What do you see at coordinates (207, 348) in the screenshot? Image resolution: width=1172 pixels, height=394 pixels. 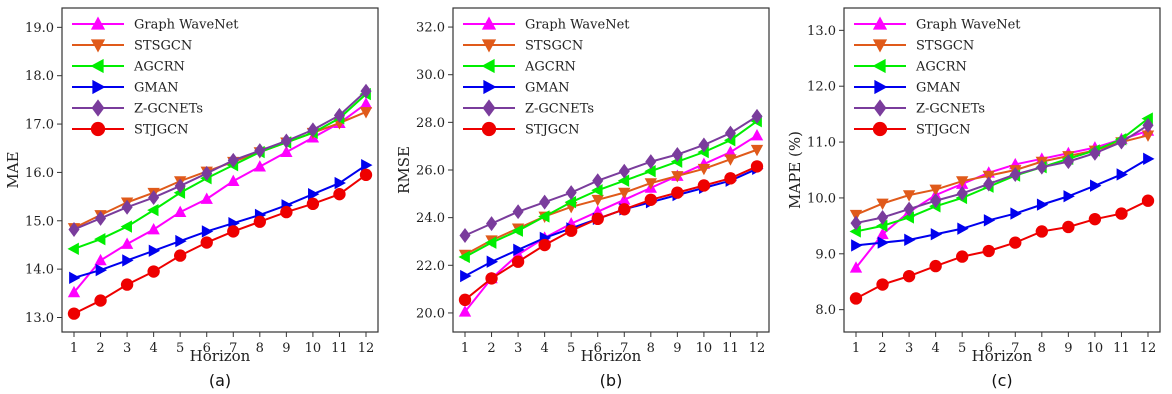 I see `x-tick-label: 6` at bounding box center [207, 348].